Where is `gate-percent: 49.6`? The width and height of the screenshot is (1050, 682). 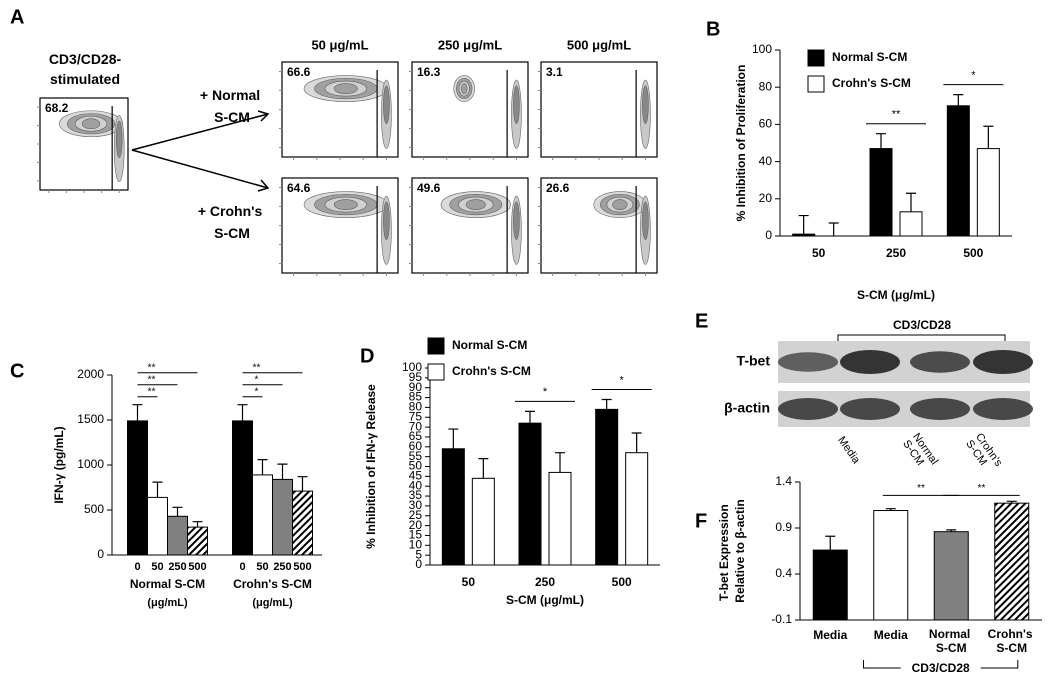
gate-percent: 49.6 is located at coordinates (429, 188).